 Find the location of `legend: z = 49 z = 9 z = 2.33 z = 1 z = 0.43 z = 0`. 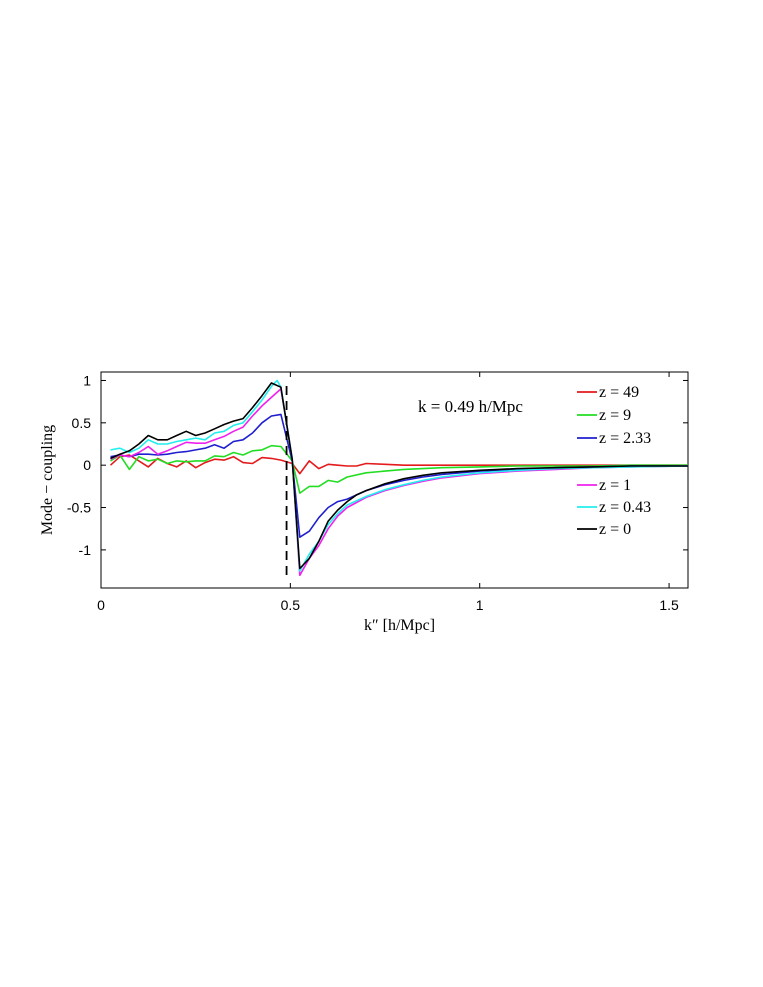

legend: z = 49 z = 9 z = 2.33 z = 1 z = 0.43 z = 0 is located at coordinates (614, 461).